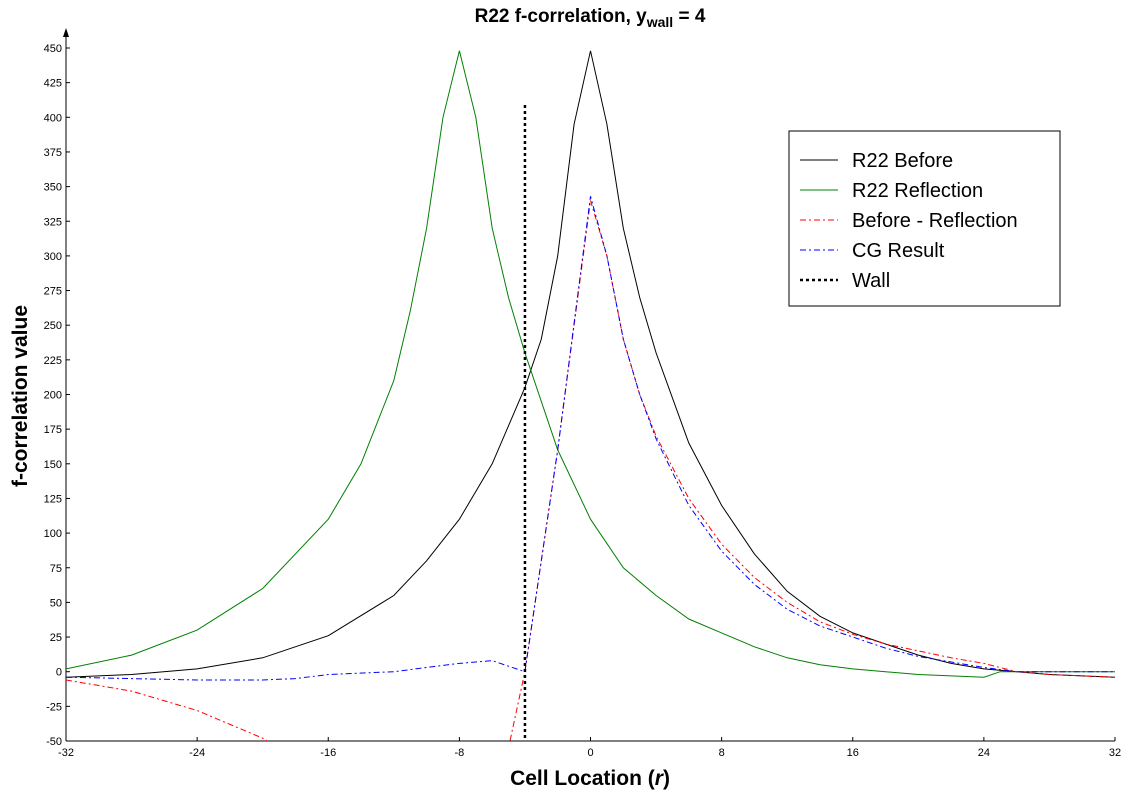 This screenshot has height=792, width=1125. Describe the element at coordinates (54, 707) in the screenshot. I see `y-tick-label: -25` at that location.